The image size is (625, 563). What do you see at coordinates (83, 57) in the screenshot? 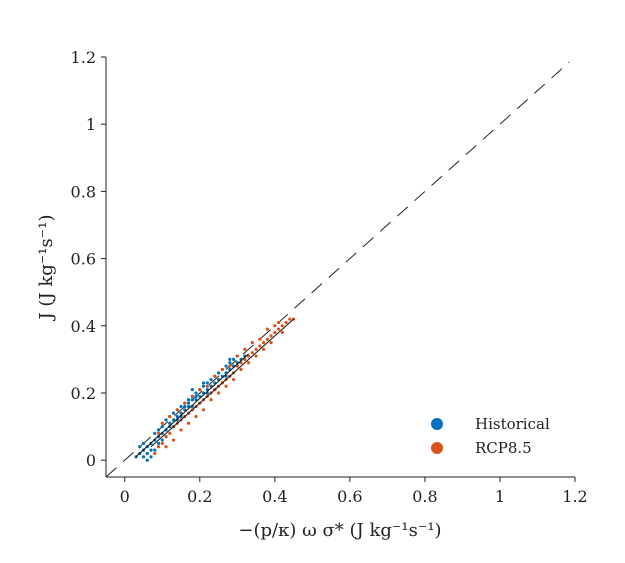
I see `y-tick-label: 1.2` at bounding box center [83, 57].